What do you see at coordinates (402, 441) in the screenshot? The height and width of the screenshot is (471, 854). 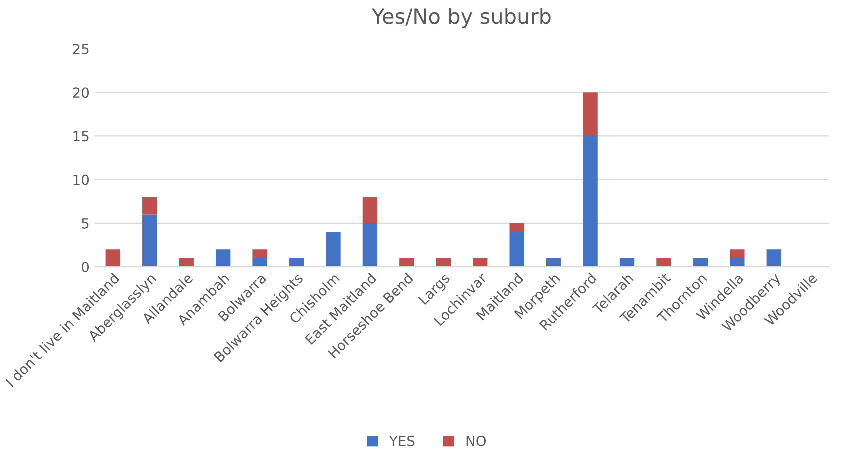 I see `legend-label: YES` at bounding box center [402, 441].